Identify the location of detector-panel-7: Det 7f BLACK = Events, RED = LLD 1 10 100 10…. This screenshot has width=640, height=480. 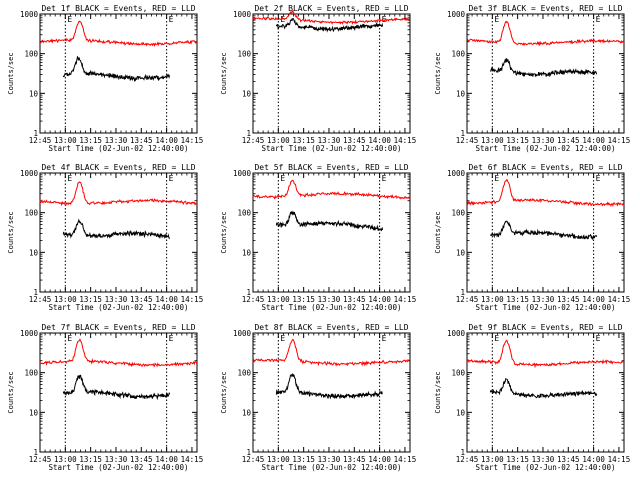
(105, 397).